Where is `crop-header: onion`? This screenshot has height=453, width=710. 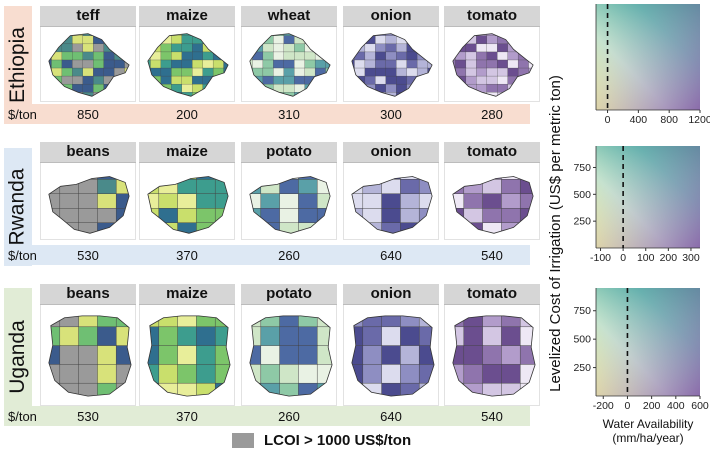
crop-header: onion is located at coordinates (391, 294).